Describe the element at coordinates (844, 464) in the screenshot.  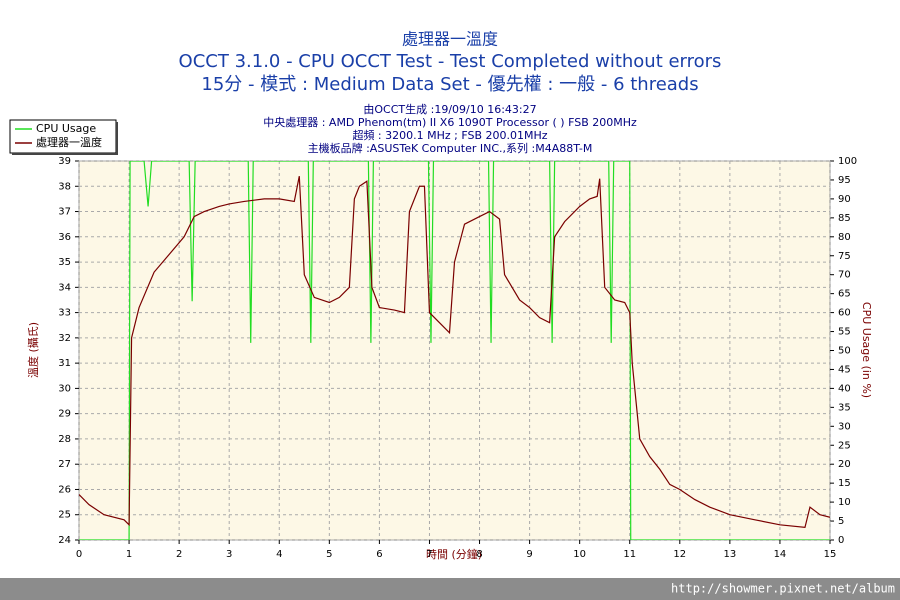
I see `y2-tick-label: 20` at that location.